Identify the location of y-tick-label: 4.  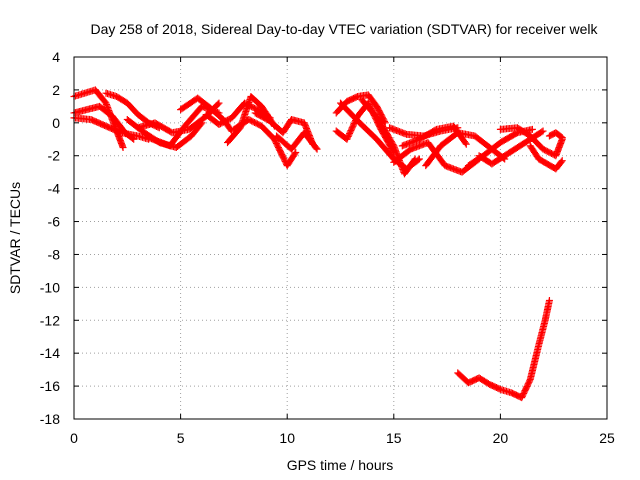
(56, 57).